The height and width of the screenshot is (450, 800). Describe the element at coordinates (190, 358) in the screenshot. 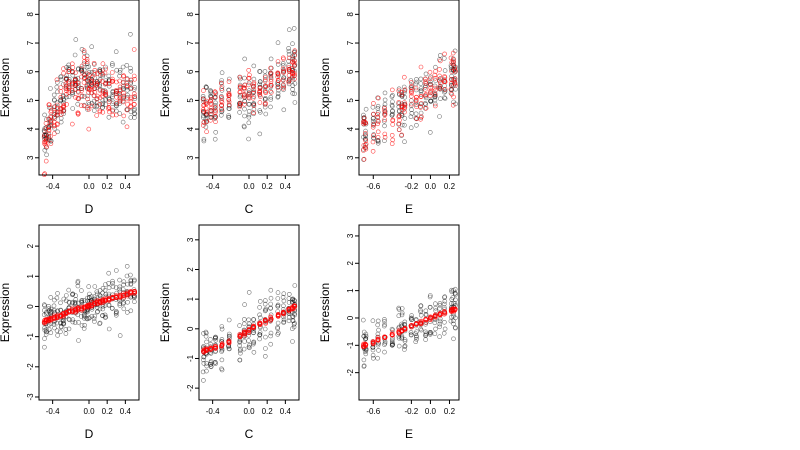

I see `y-tick-label: -1` at that location.